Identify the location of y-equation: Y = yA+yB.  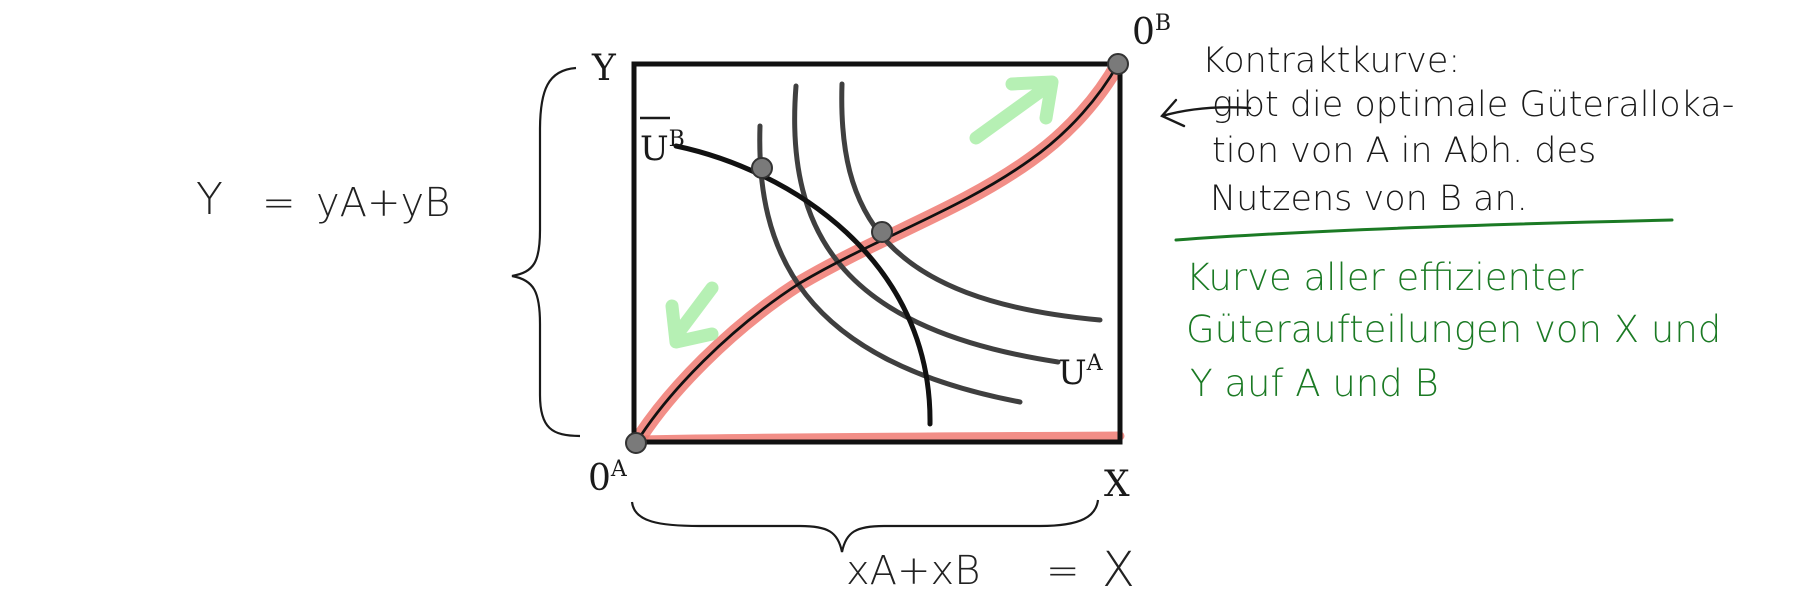
(323, 200).